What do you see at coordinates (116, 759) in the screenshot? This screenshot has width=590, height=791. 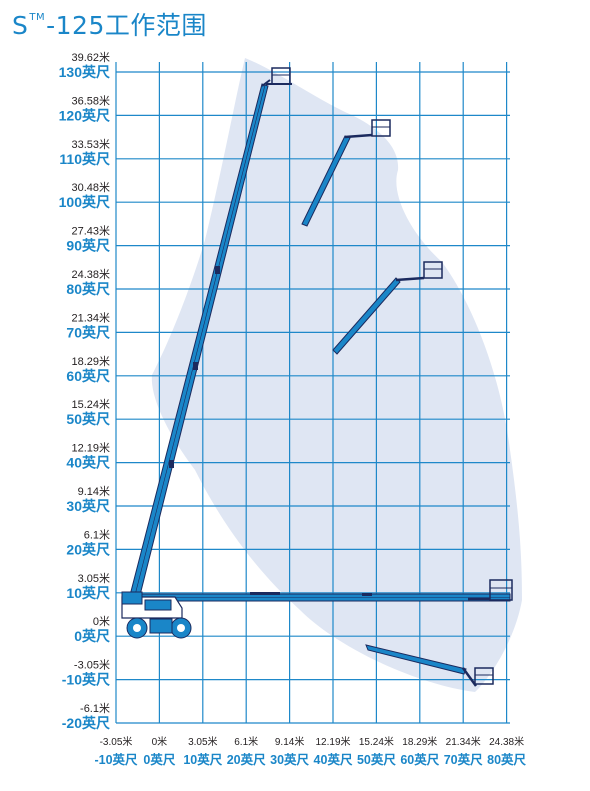 I see `x-tick-label-feet: -10英尺` at bounding box center [116, 759].